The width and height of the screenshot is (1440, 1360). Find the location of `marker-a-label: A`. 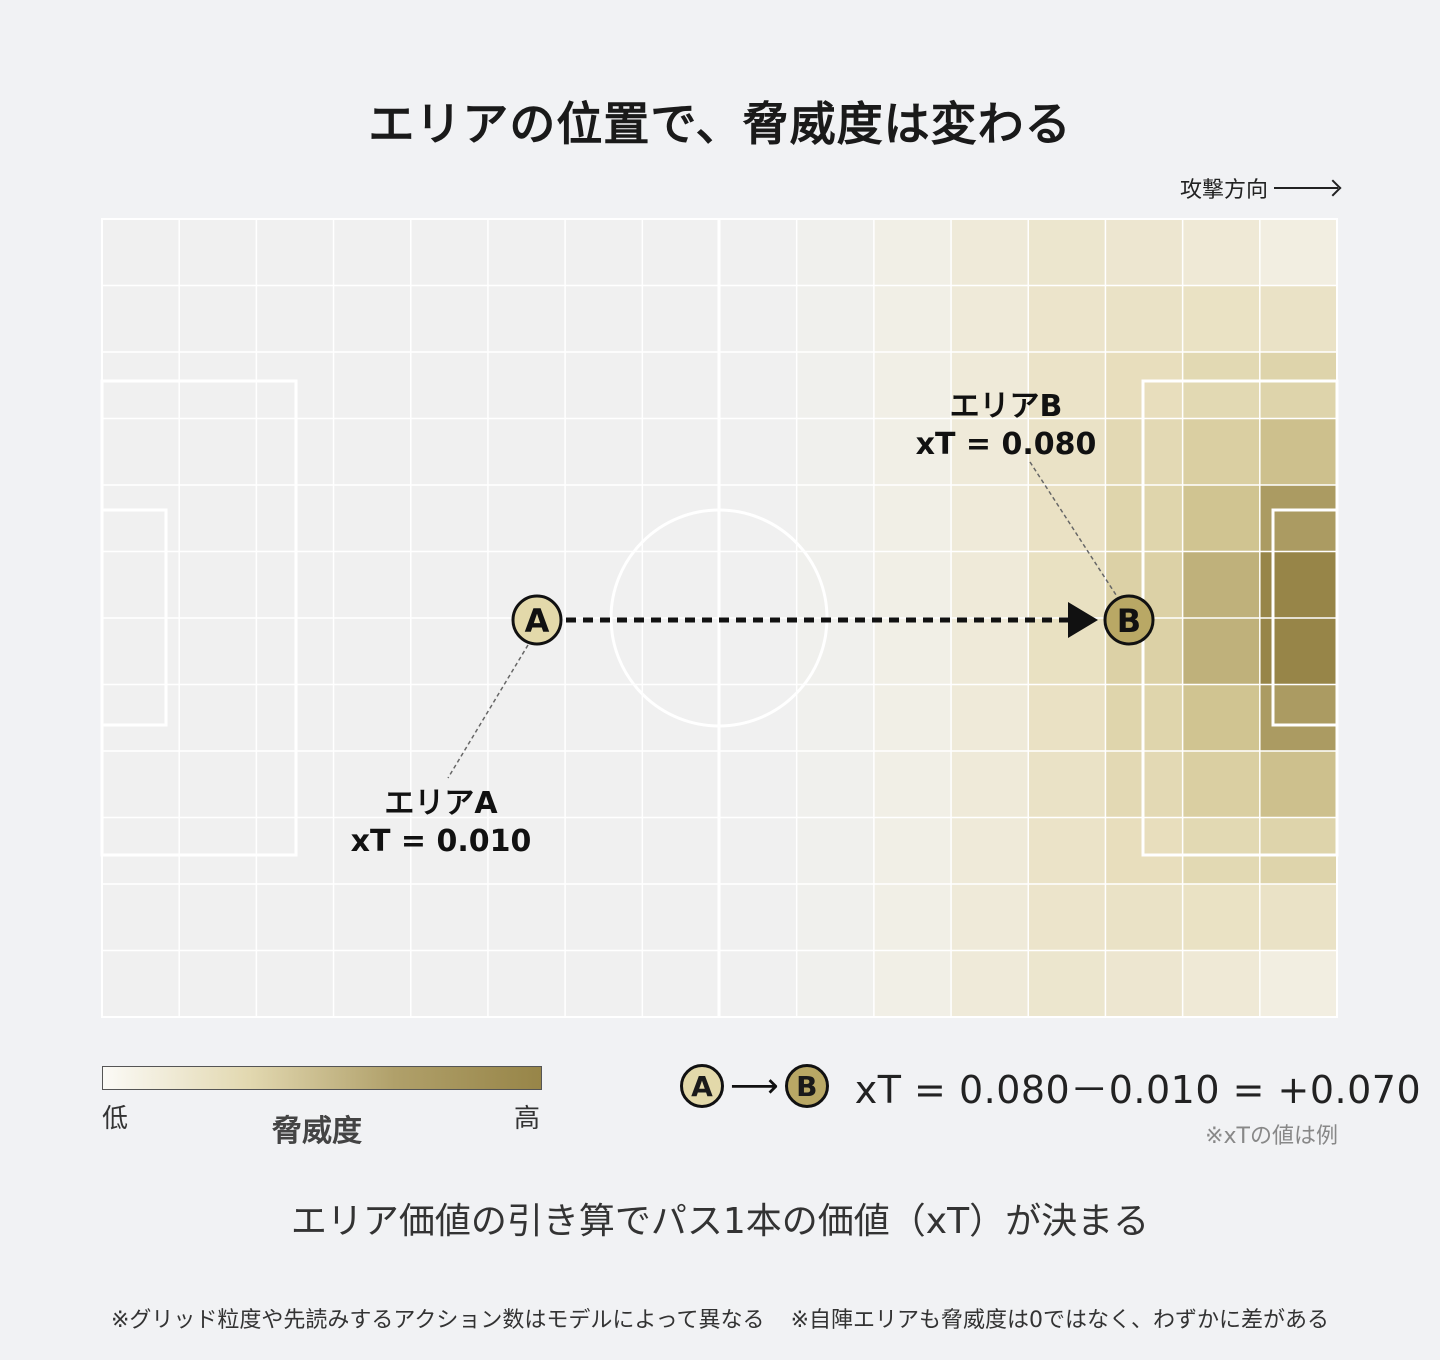

marker-a-label: A is located at coordinates (537, 621).